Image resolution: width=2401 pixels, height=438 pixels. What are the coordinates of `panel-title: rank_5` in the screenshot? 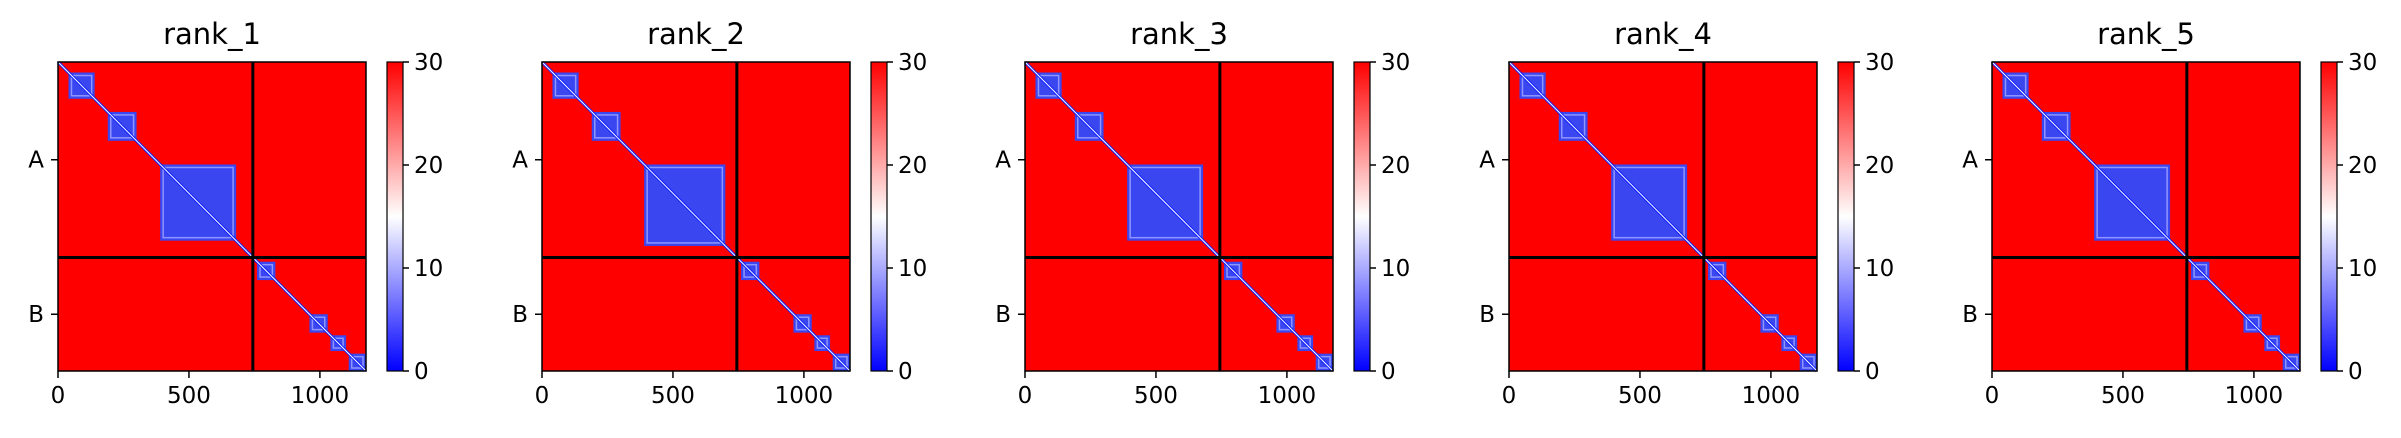 It's located at (2146, 34).